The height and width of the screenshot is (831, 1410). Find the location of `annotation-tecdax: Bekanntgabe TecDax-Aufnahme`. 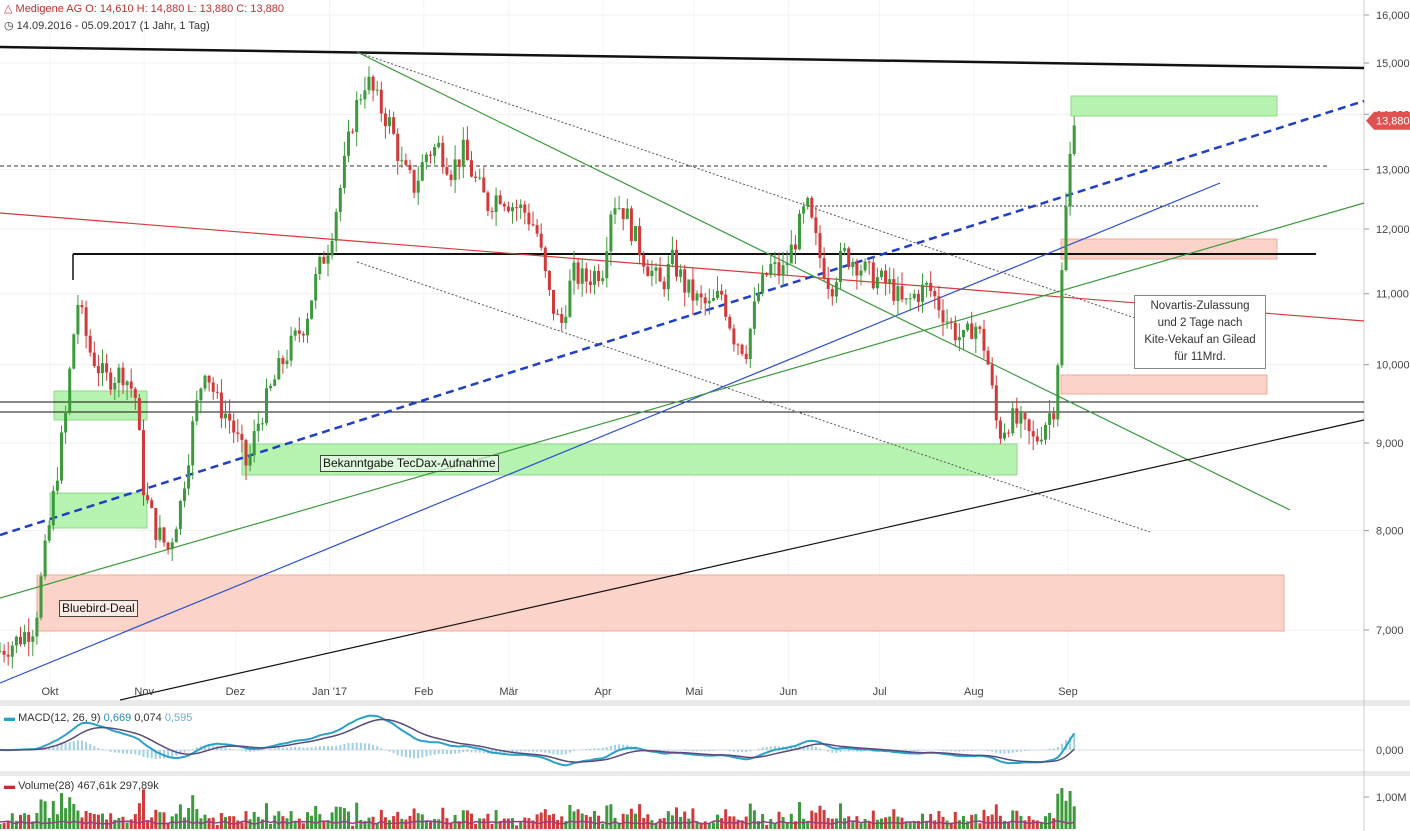

annotation-tecdax: Bekanntgabe TecDax-Aufnahme is located at coordinates (409, 463).